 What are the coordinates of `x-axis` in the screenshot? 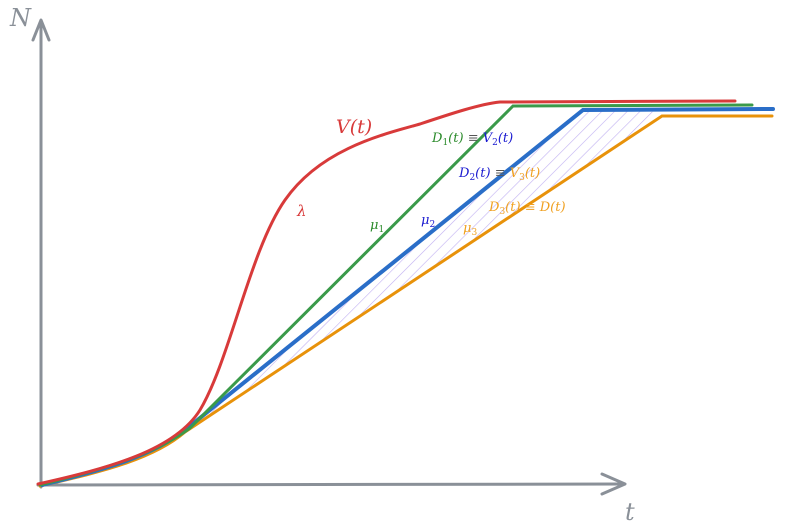 It's located at (331, 484).